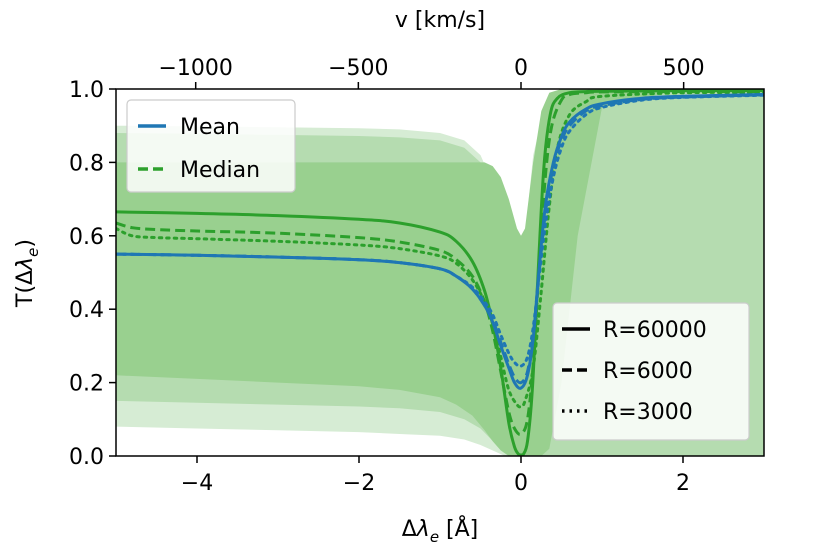 This screenshot has height=554, width=830. I want to click on top-tick-label: 0, so click(521, 68).